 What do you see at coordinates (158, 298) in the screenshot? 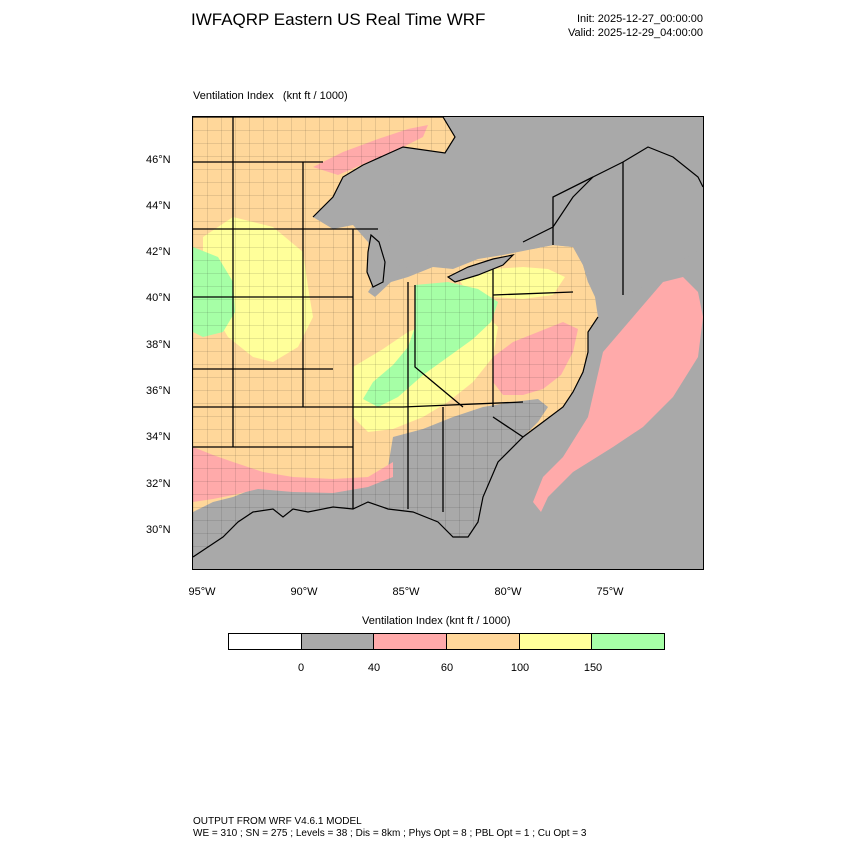
I see `lat-label: 40°N` at bounding box center [158, 298].